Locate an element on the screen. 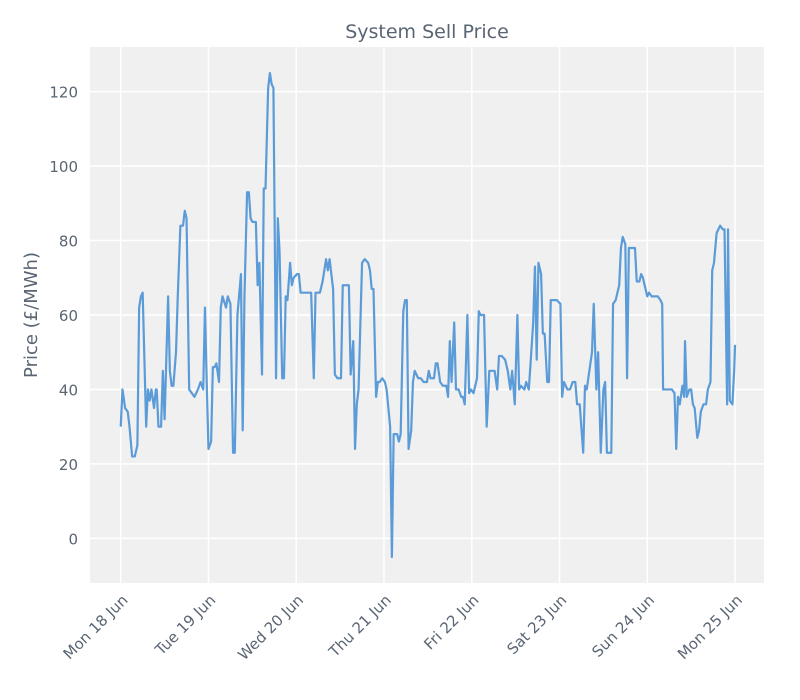 The image size is (800, 700). y-tick-label: 120 is located at coordinates (63, 93).